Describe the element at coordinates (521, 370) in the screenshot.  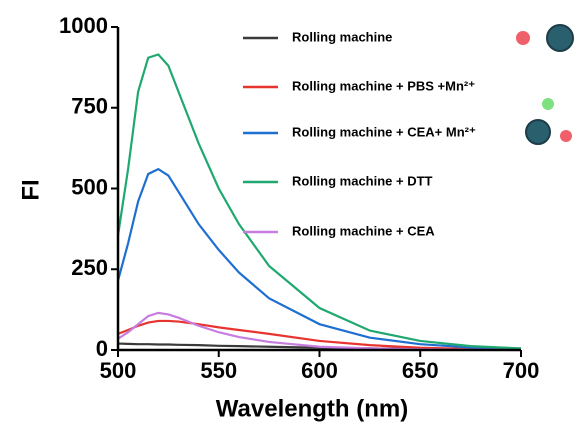
I see `x-tick-label: 700` at that location.